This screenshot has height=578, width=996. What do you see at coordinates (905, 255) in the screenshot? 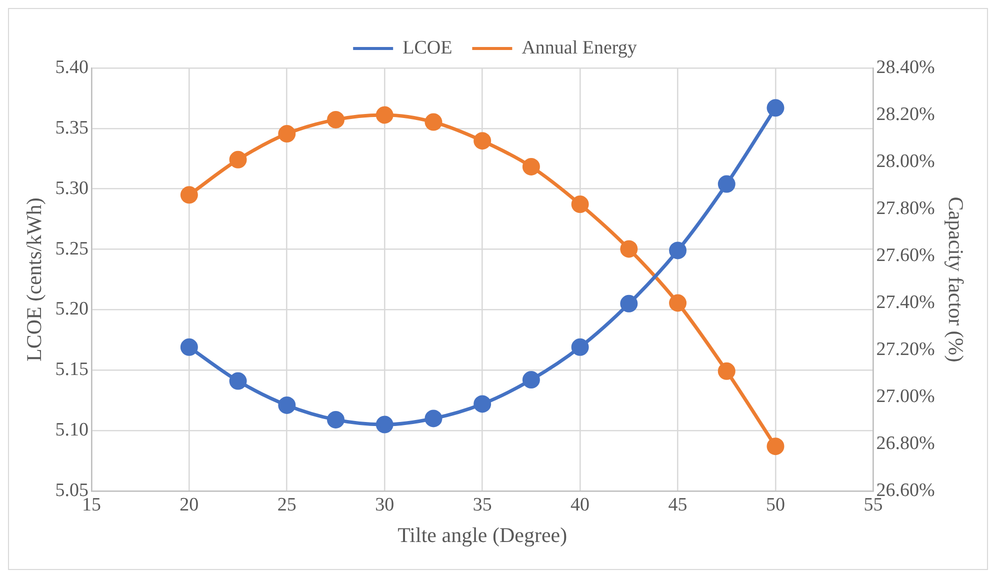
I see `y2-tick-label: 27.60%` at bounding box center [905, 255].